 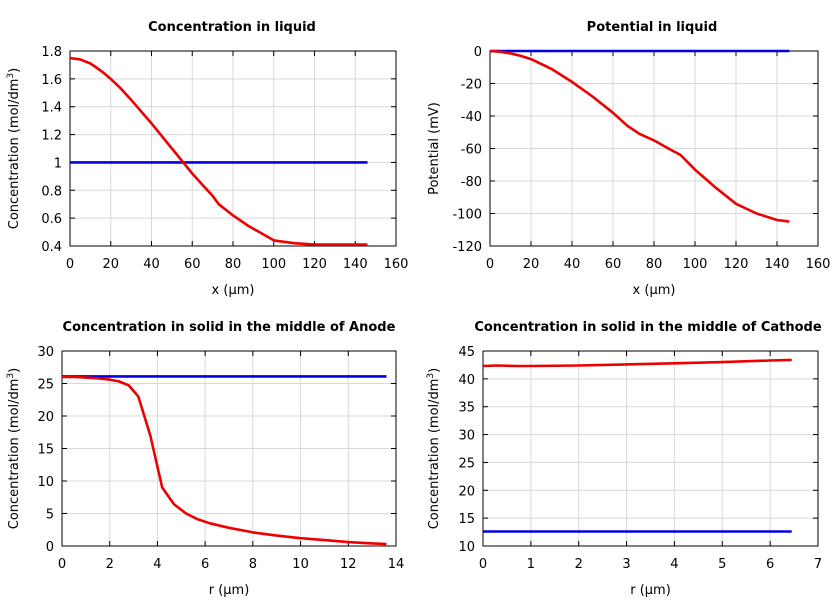 I want to click on y-tick-label: 5, so click(x=50, y=515).